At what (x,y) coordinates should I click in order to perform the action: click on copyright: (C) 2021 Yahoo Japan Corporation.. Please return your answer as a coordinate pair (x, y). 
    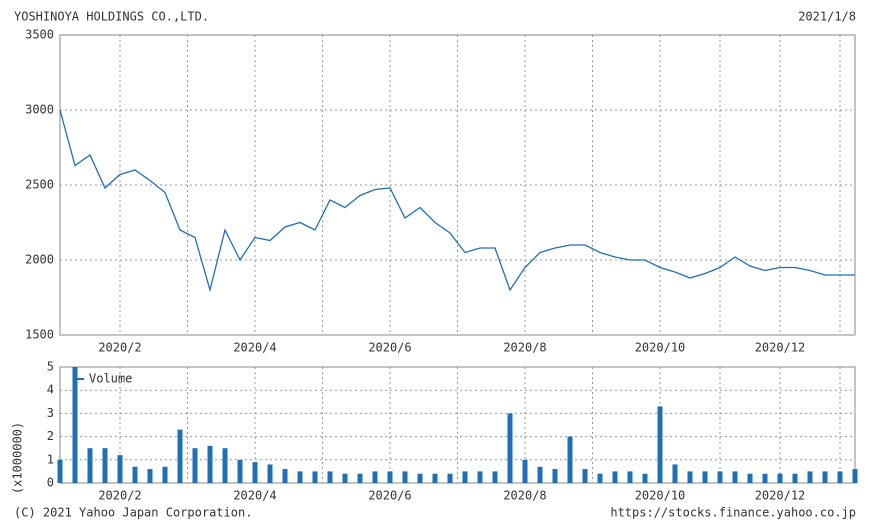
    Looking at the image, I should click on (133, 513).